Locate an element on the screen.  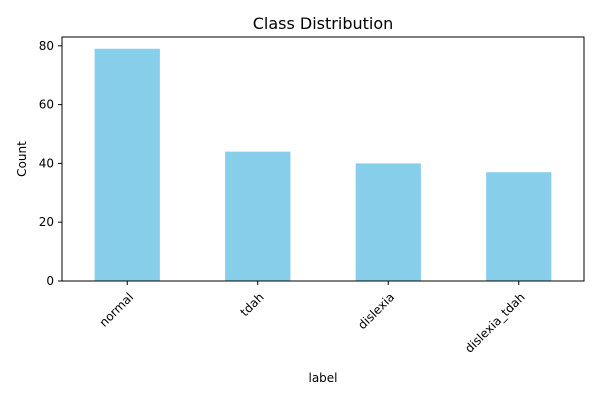
x-axis-label: label is located at coordinates (322, 378).